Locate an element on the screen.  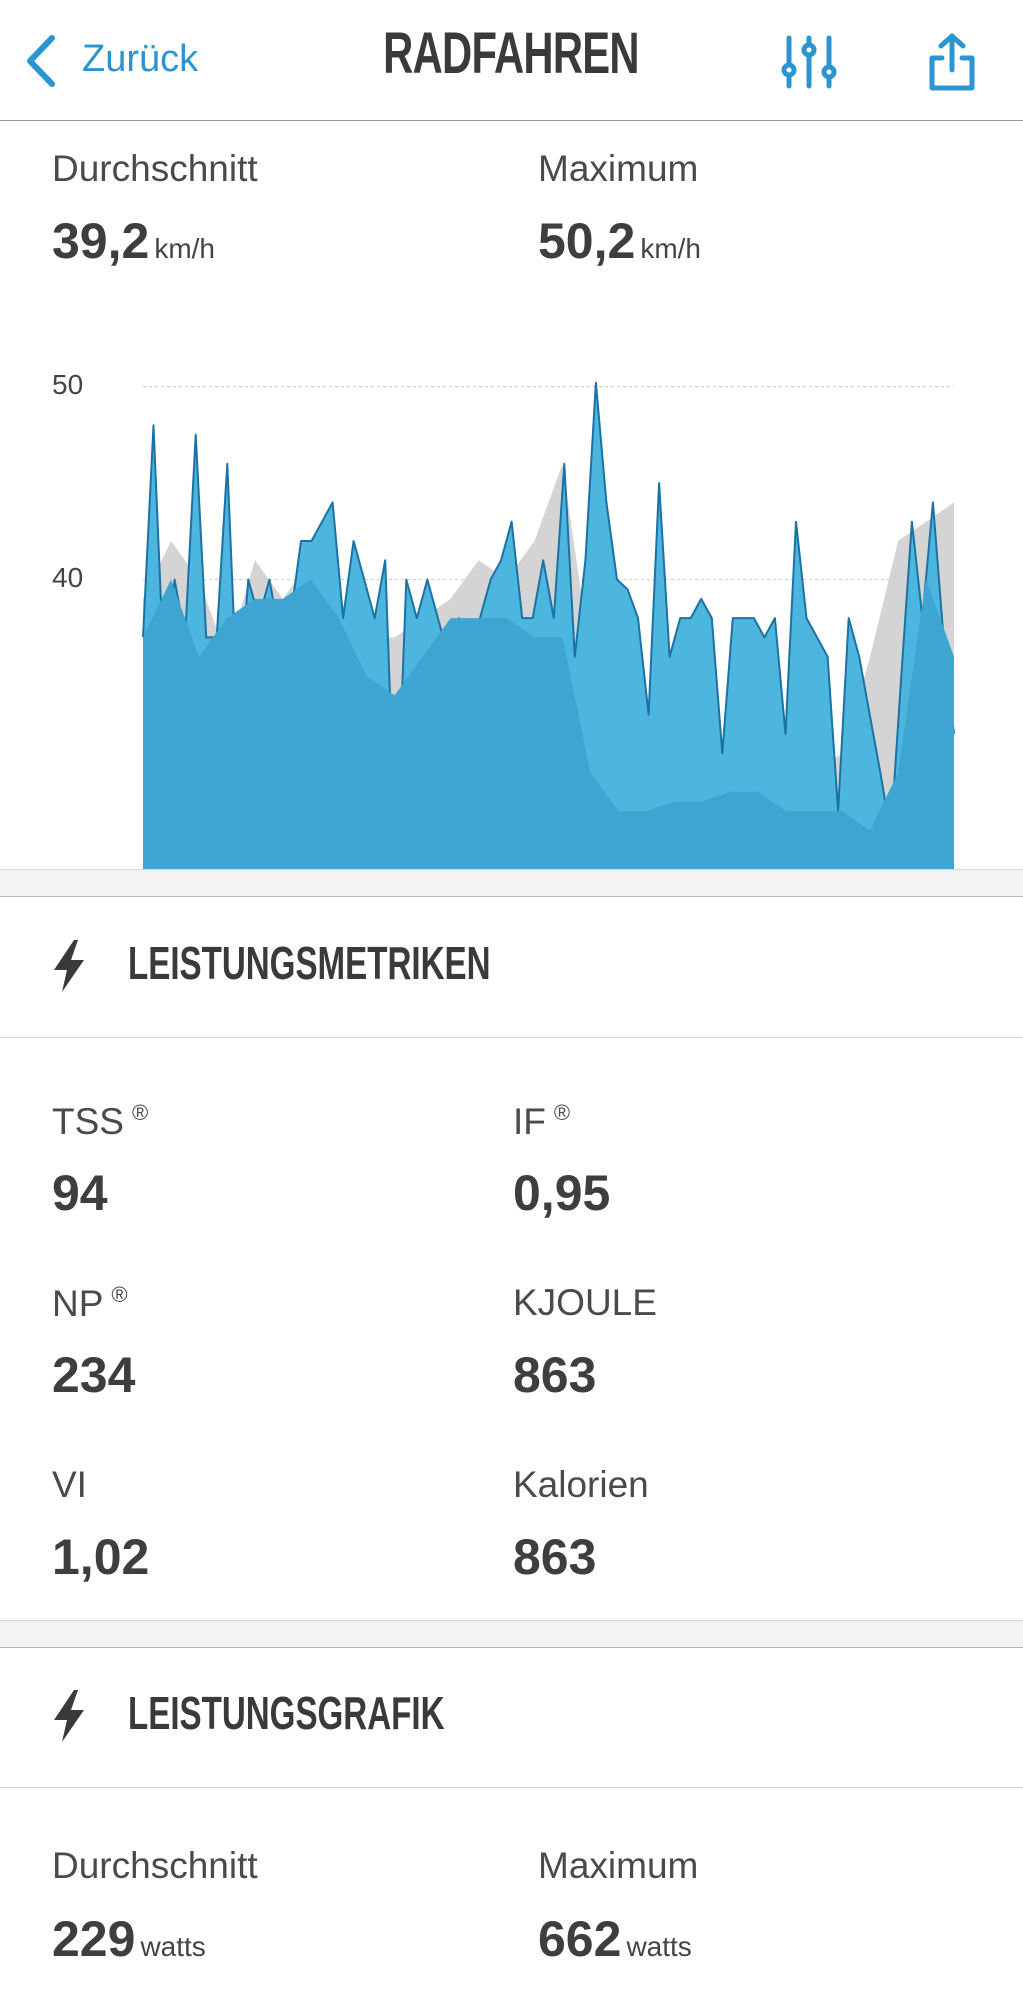
speed-maximum-value: 50,2 km/h is located at coordinates (619, 241).